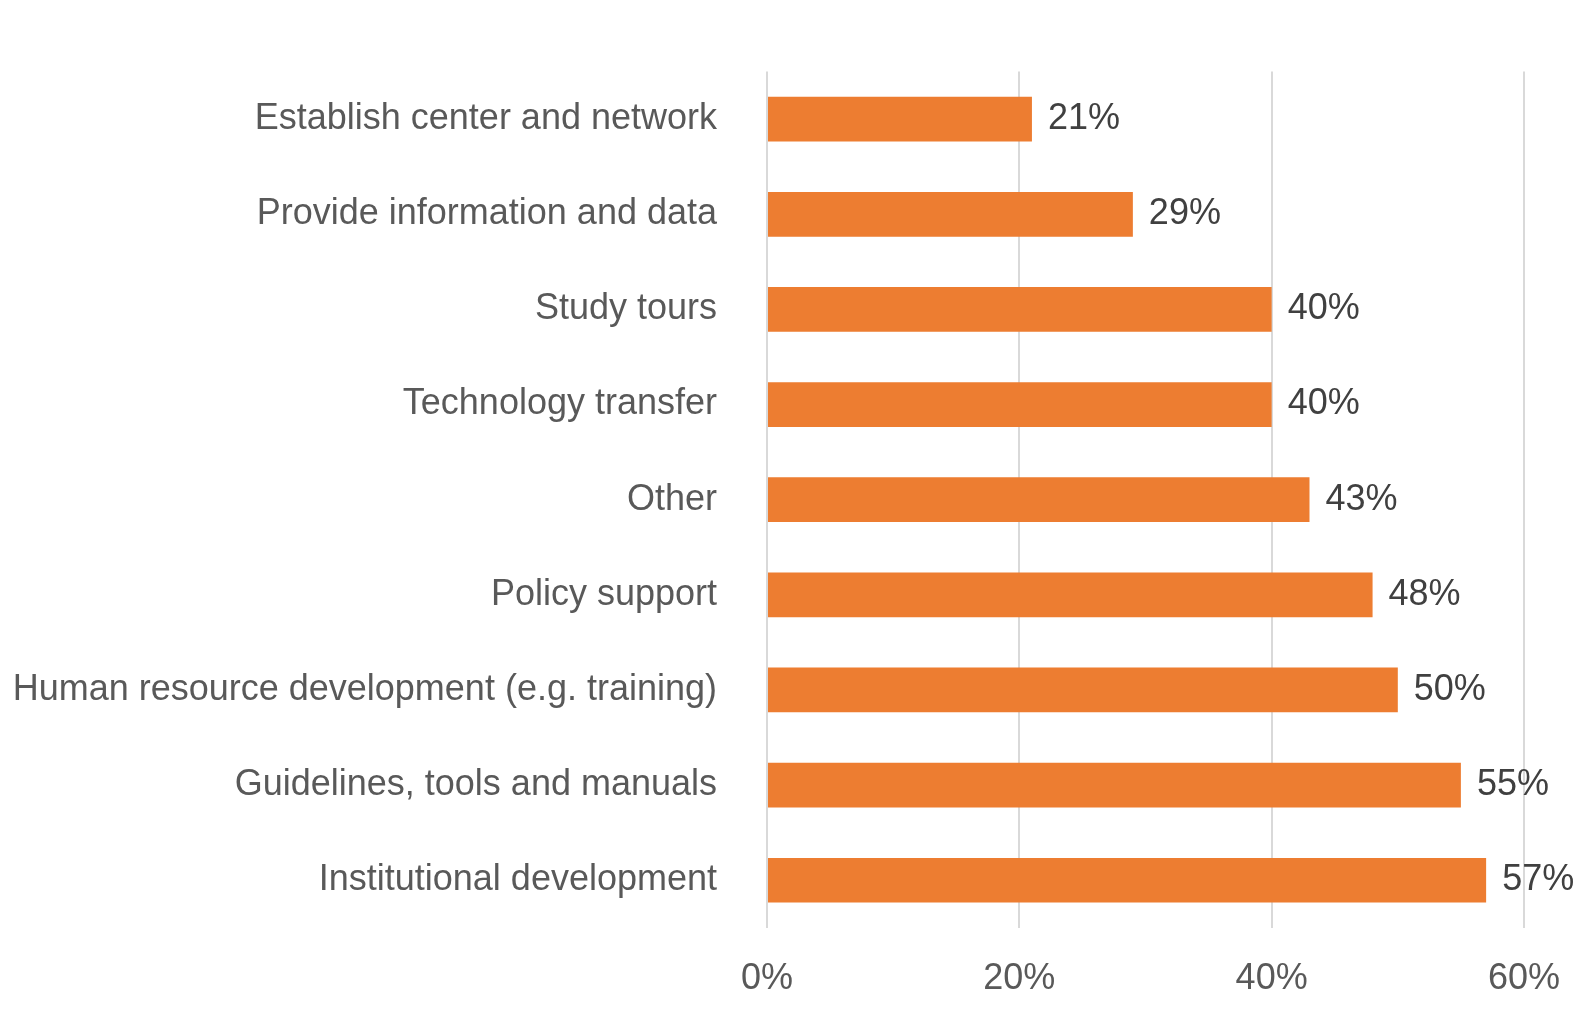  I want to click on data-label: 43%, so click(1361, 497).